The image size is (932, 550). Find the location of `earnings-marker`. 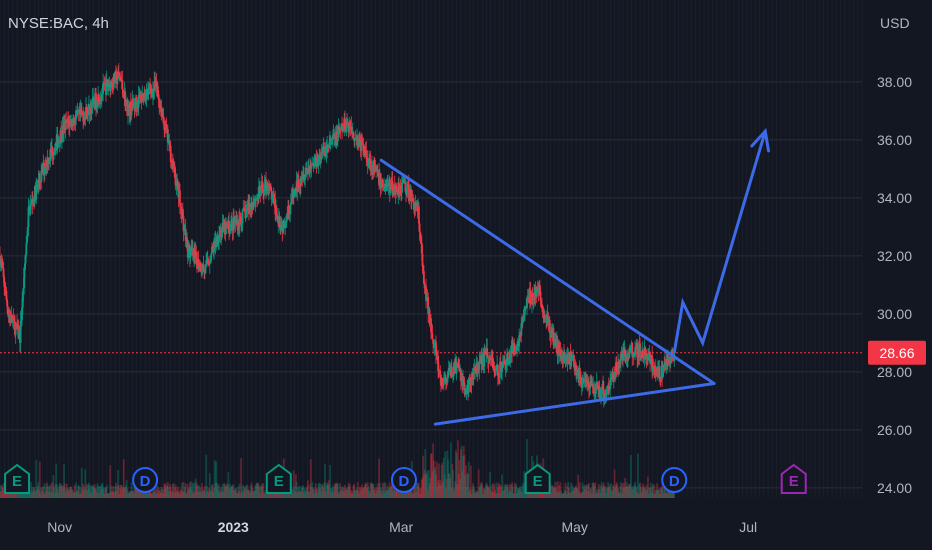

earnings-marker is located at coordinates (537, 478).